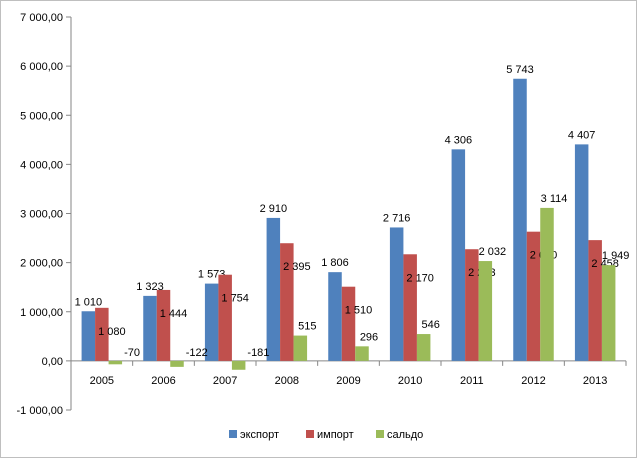  Describe the element at coordinates (174, 314) in the screenshot. I see `data-label: 1 444` at that location.